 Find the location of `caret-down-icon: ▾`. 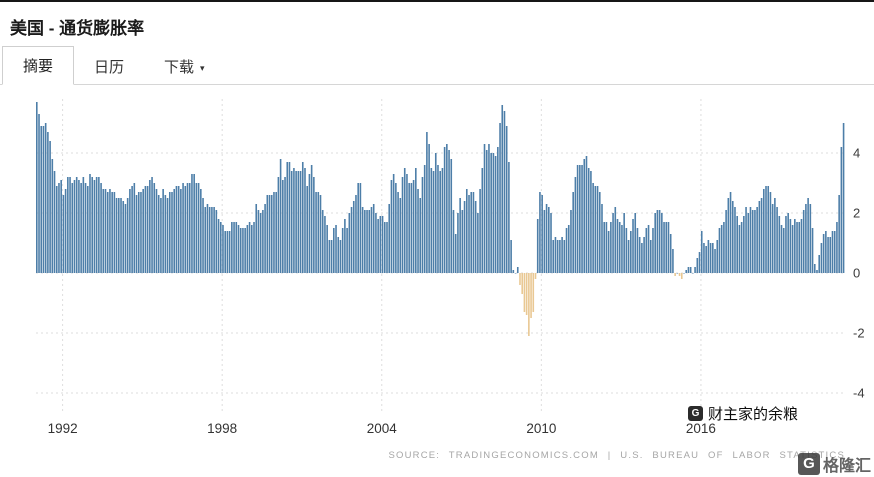

caret-down-icon: ▾ is located at coordinates (202, 67).